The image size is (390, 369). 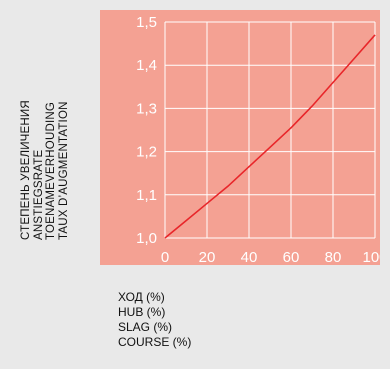 I want to click on x-label-ru: ХОД (%), so click(x=141, y=297).